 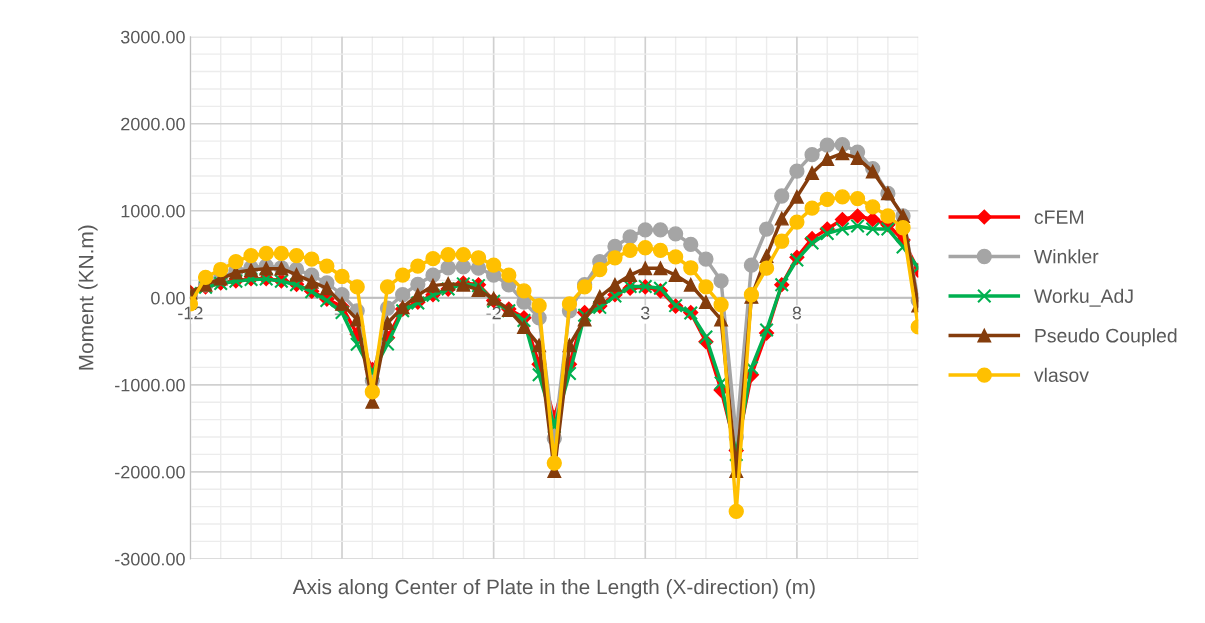 I want to click on x-tick-label: 3, so click(x=645, y=313).